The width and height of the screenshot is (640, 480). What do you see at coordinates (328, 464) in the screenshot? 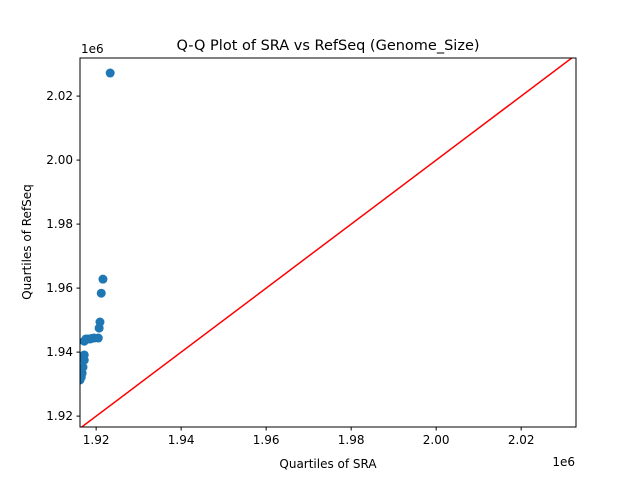
I see `x-axis-label: Quartiles of SRA` at bounding box center [328, 464].